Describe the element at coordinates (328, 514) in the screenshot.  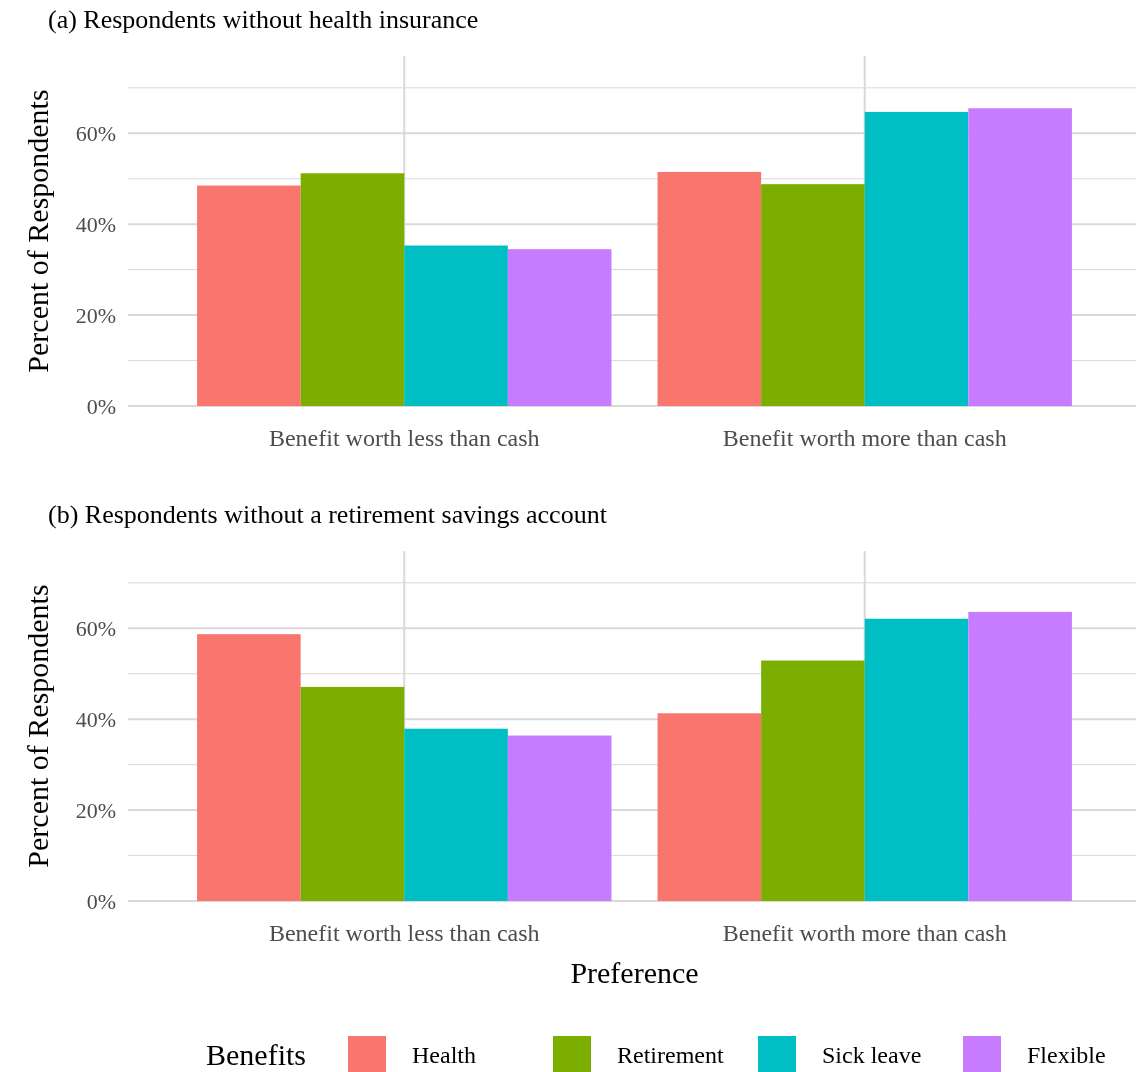
I see `chart-title: (b) Respondents without a retirement savings account` at that location.